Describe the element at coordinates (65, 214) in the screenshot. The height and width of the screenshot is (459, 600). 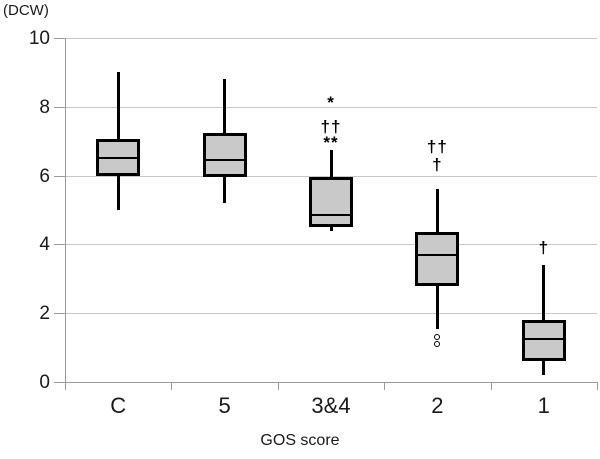
I see `y-axis-line` at that location.